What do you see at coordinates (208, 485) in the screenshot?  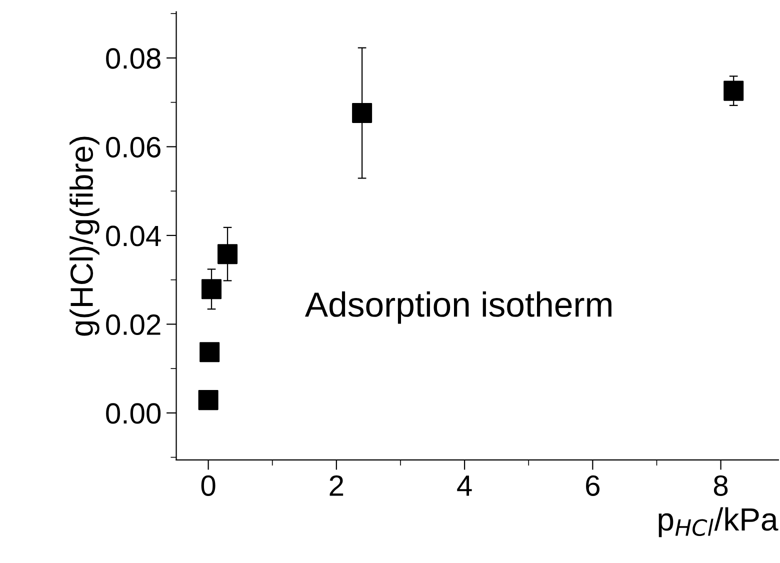 I see `x-tick-label: 0` at bounding box center [208, 485].